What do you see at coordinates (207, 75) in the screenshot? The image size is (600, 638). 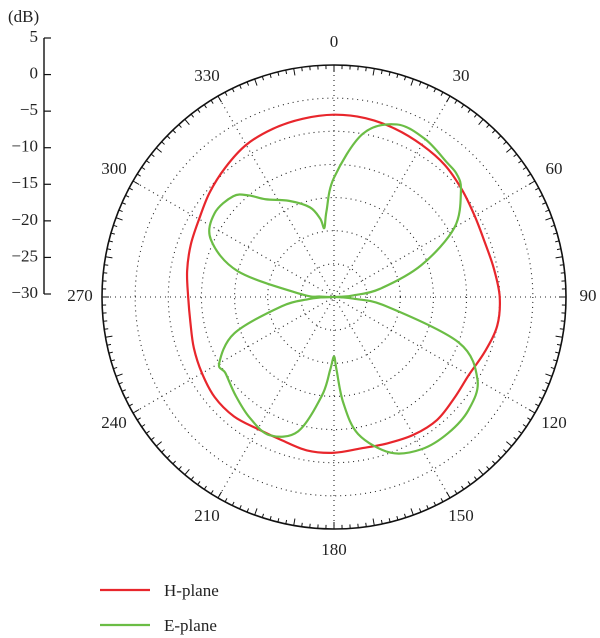 I see `angle-label: 330` at bounding box center [207, 75].